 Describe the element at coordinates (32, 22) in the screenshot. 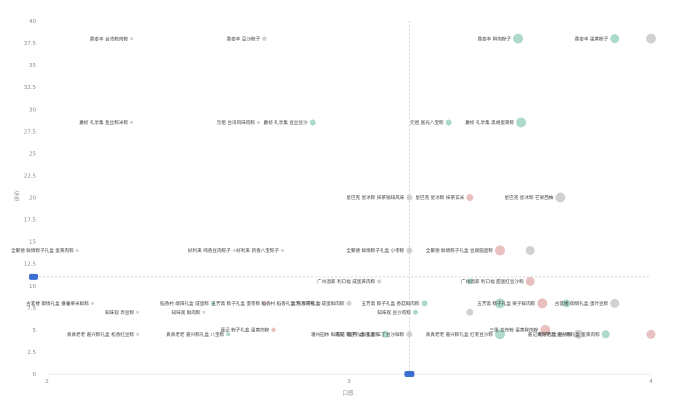

I see `y-tick-label: 40` at that location.